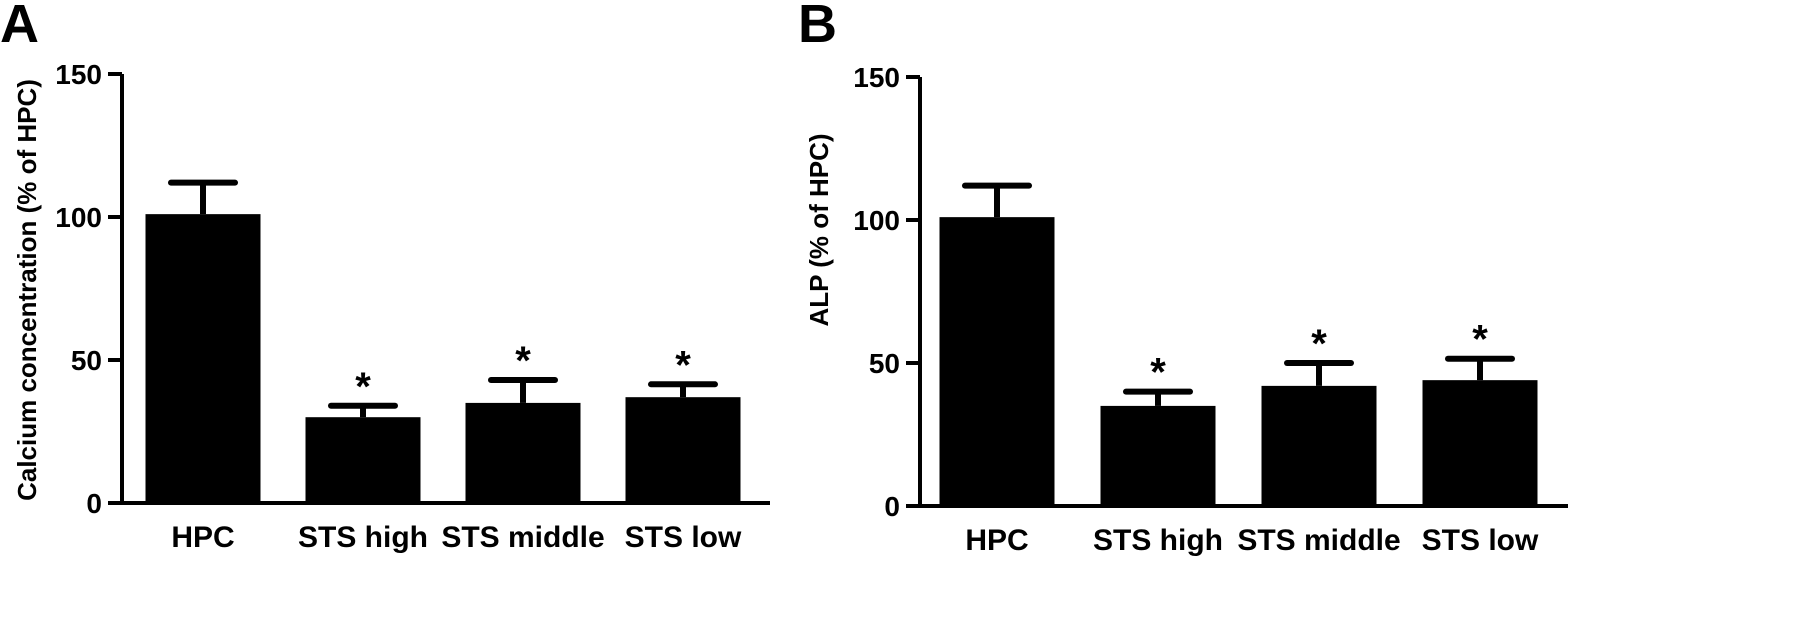  Describe the element at coordinates (27, 290) in the screenshot. I see `y-axis-title: Calcium concentration (% of HPC)` at that location.